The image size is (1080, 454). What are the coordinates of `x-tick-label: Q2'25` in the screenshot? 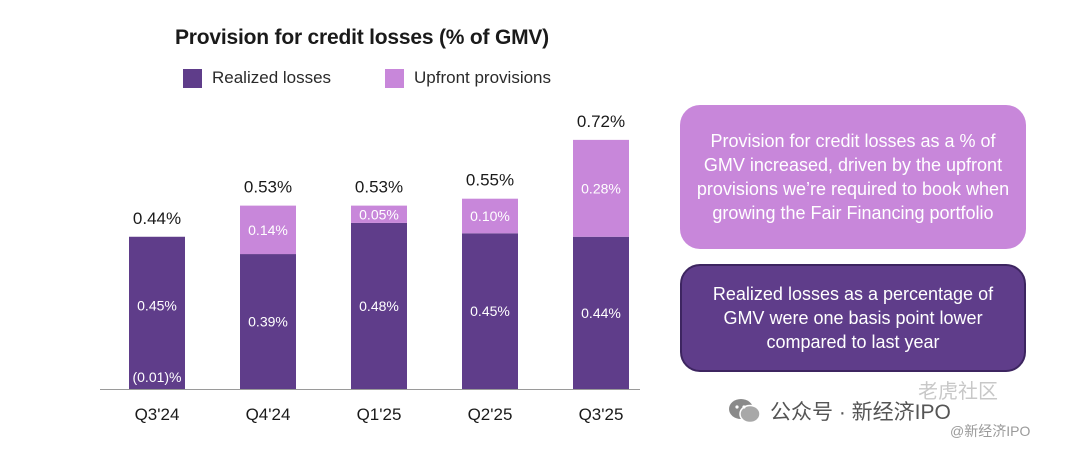 It's located at (490, 414).